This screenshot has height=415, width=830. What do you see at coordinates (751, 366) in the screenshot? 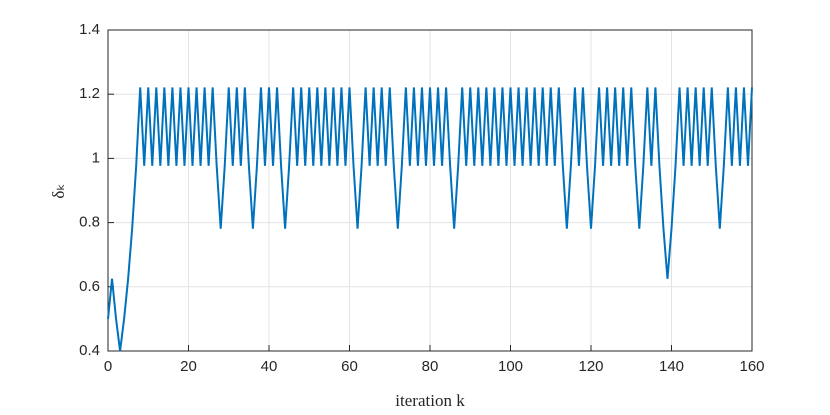
I see `x-tick-label: 160` at bounding box center [751, 366].